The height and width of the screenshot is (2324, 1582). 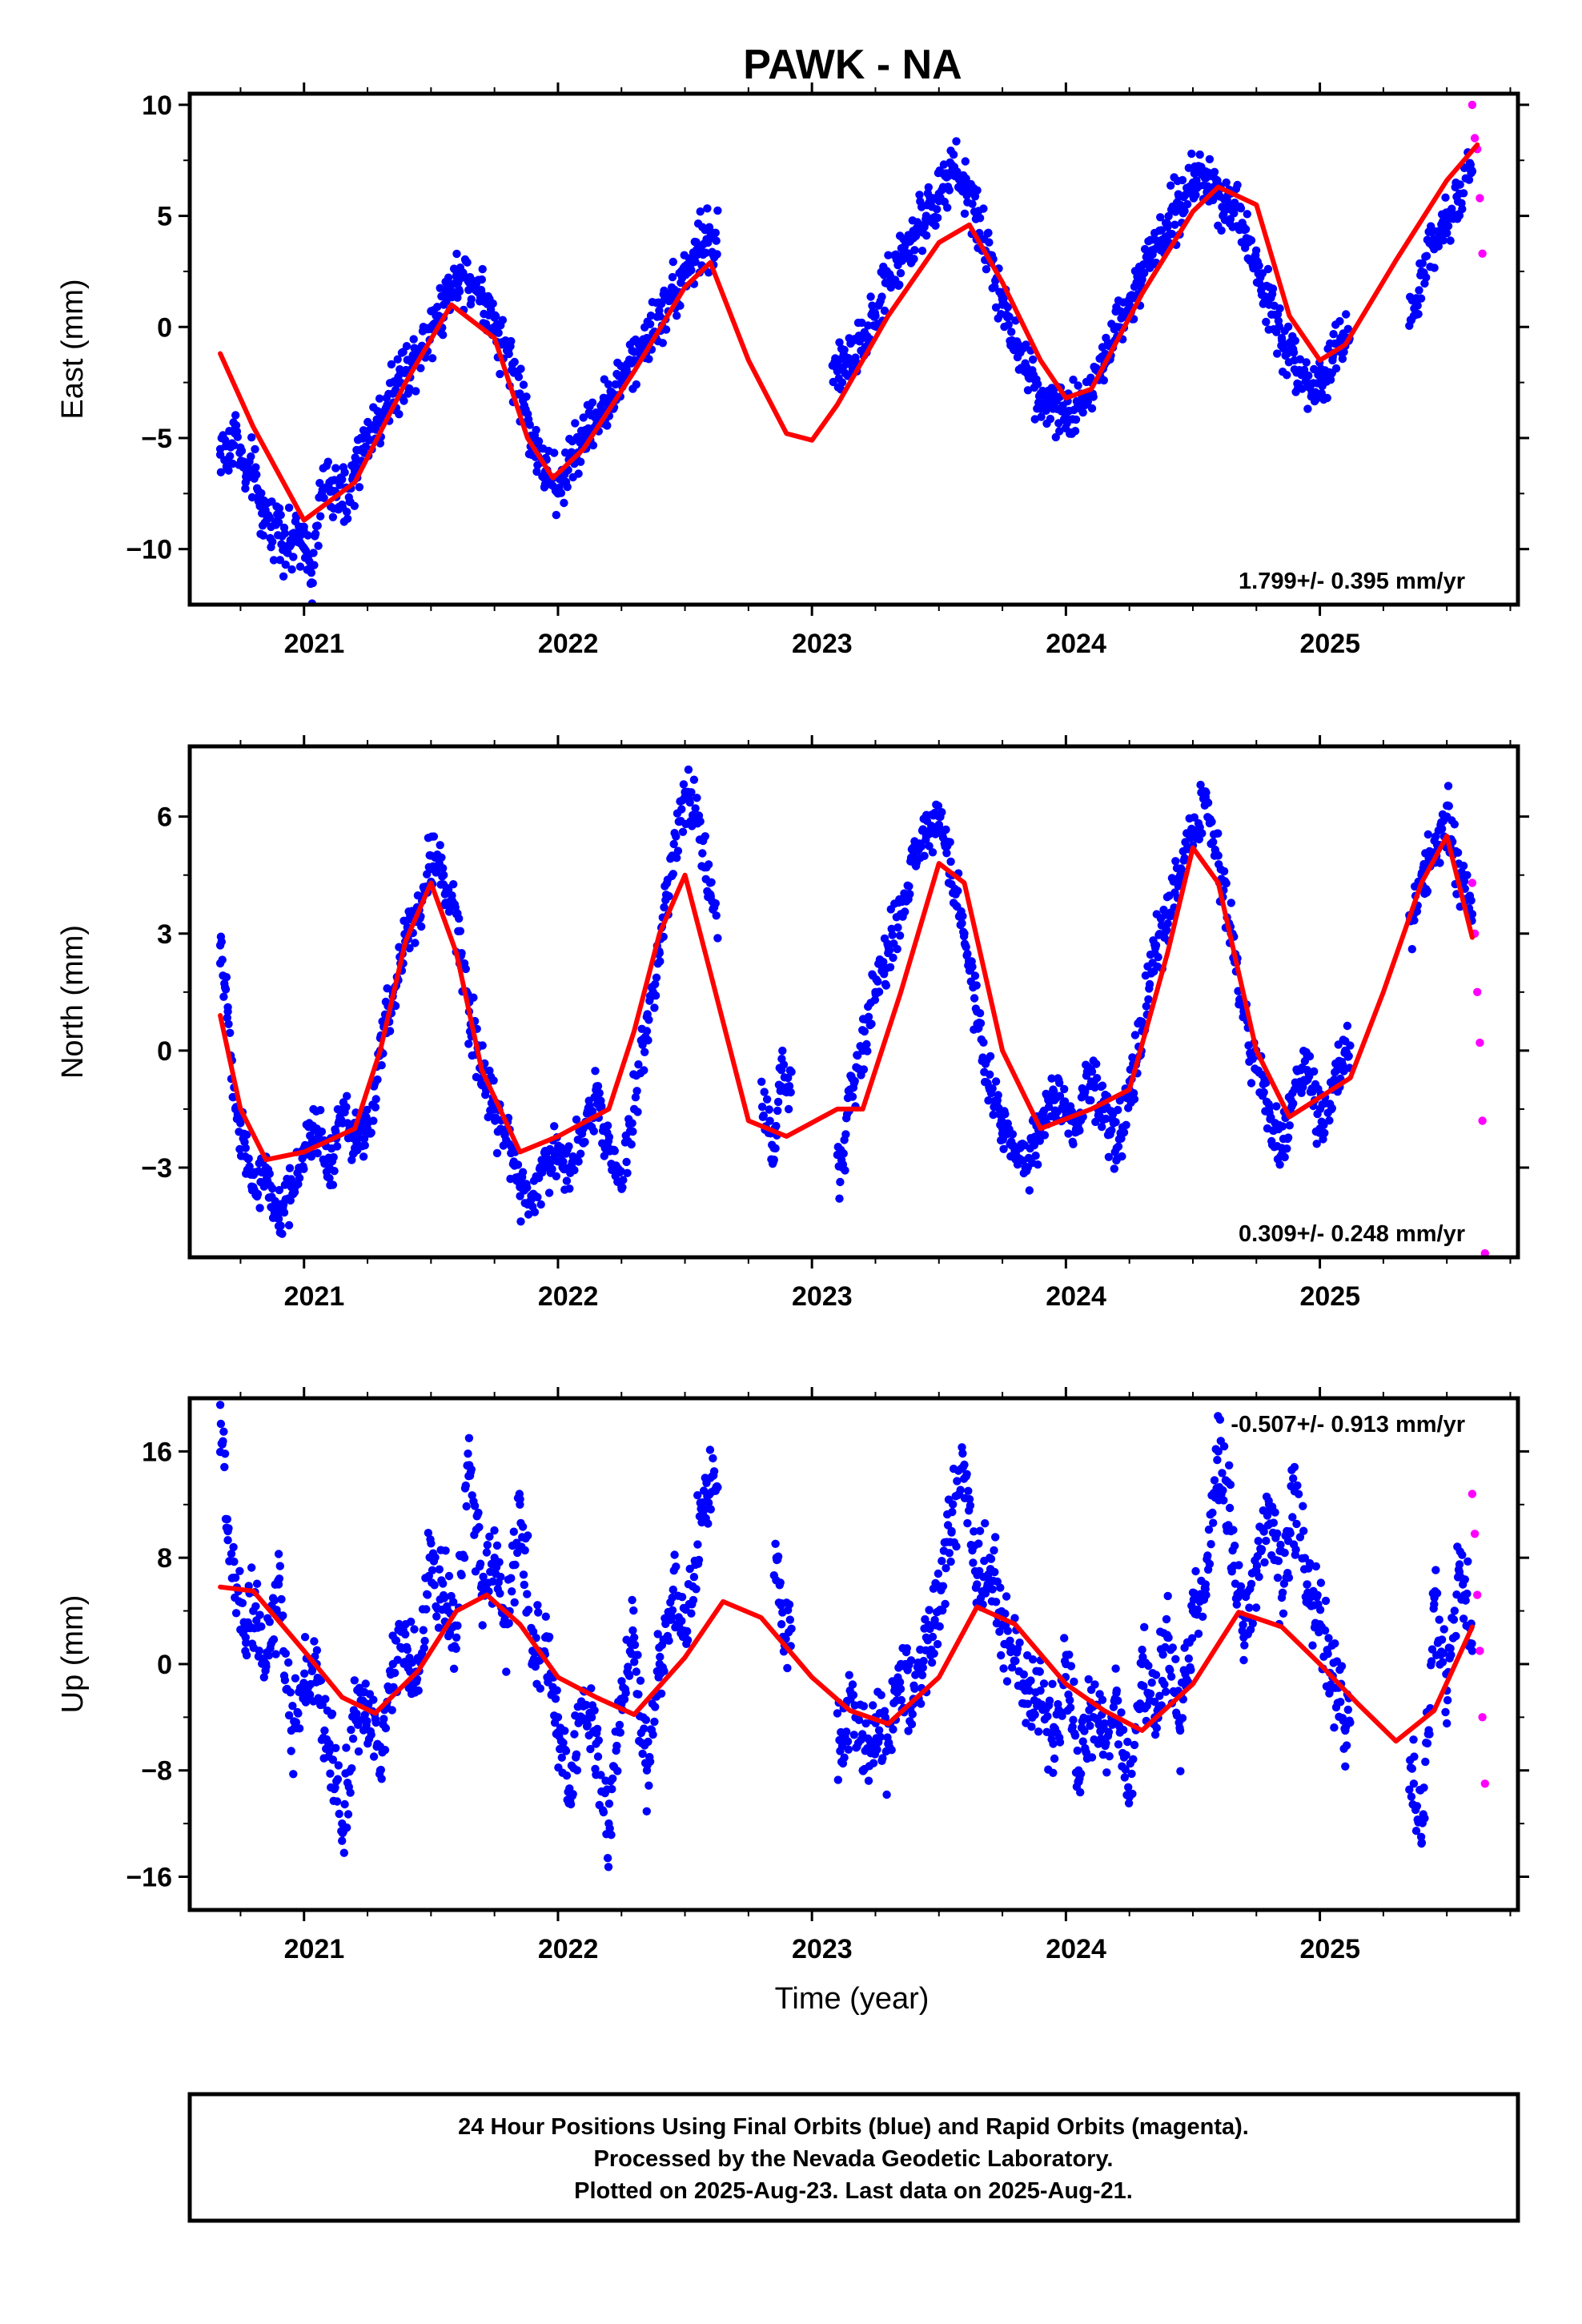 What do you see at coordinates (149, 1878) in the screenshot?
I see `y-tick-label: −16` at bounding box center [149, 1878].